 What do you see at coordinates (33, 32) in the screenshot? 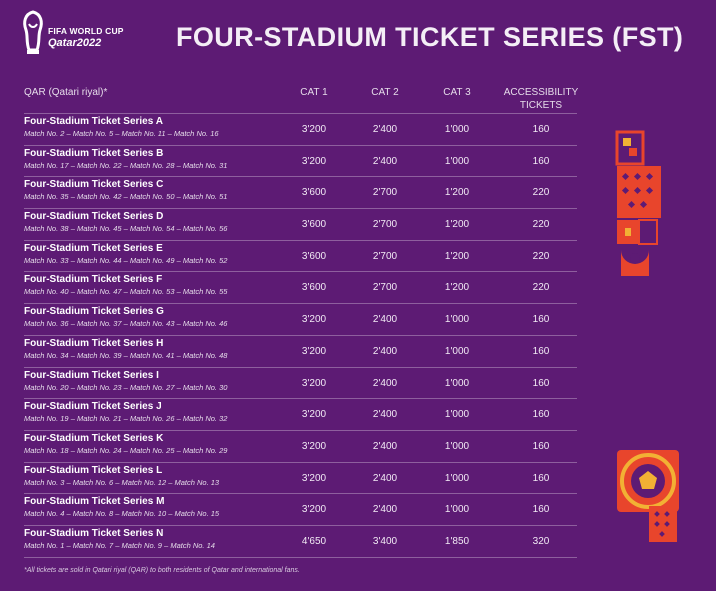
I see `world-cup-trophy-icon` at bounding box center [33, 32].